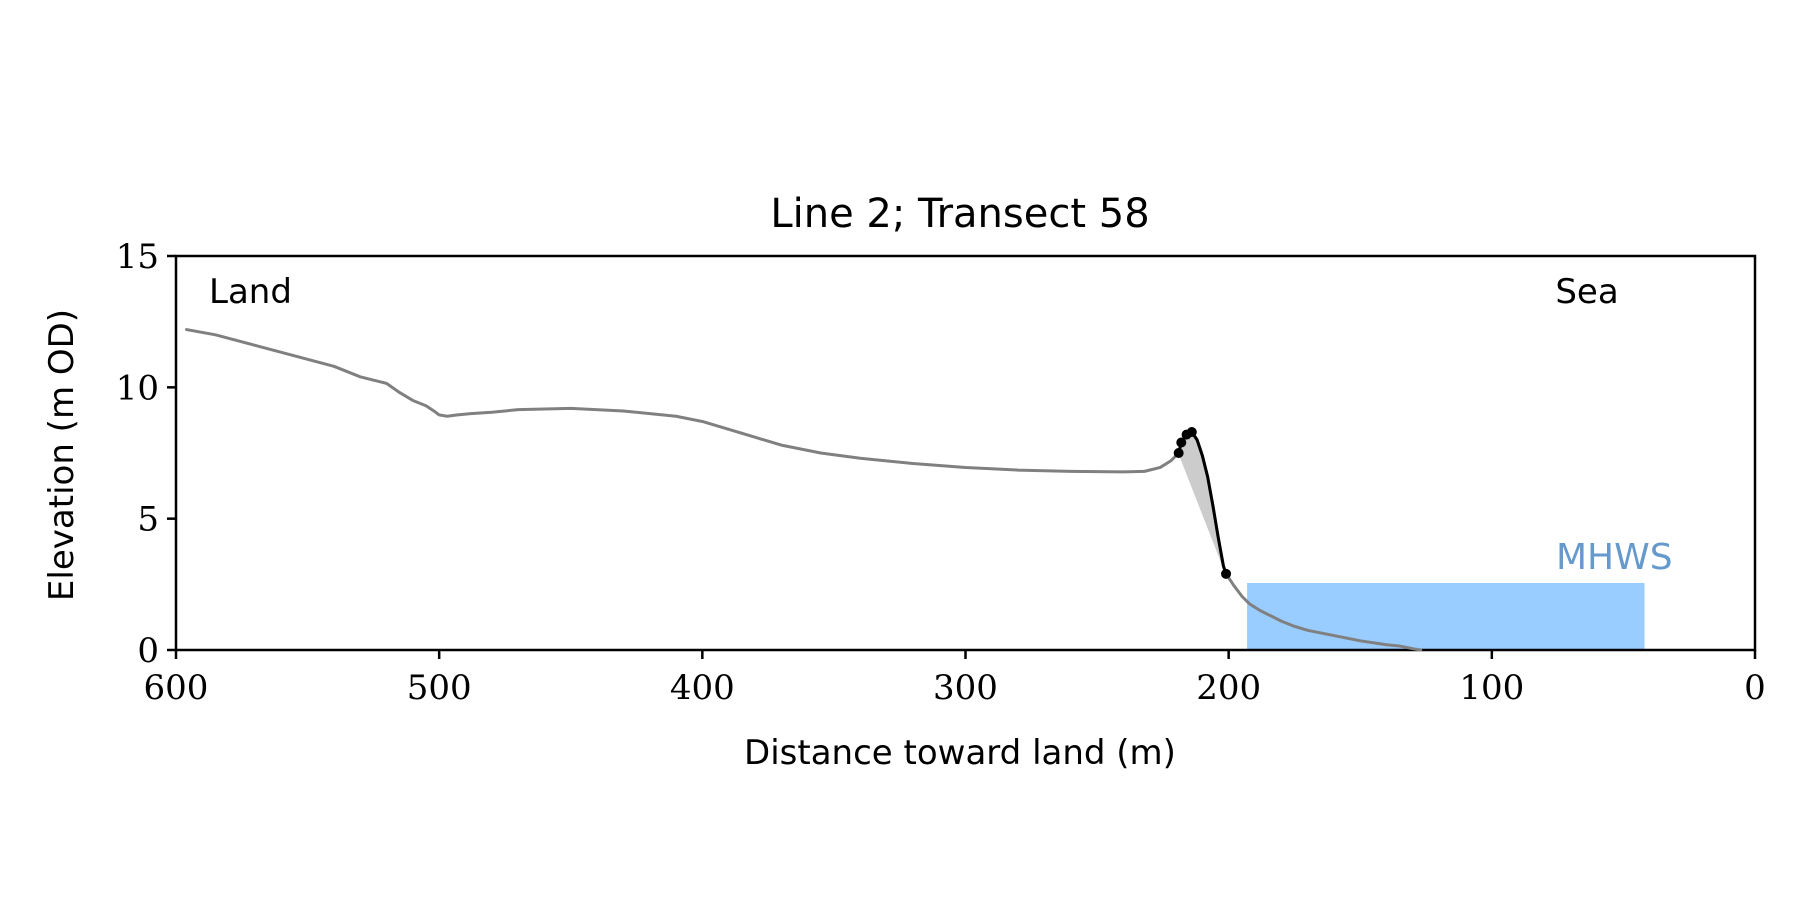  Describe the element at coordinates (176, 688) in the screenshot. I see `x-tick-label-600: 600` at that location.